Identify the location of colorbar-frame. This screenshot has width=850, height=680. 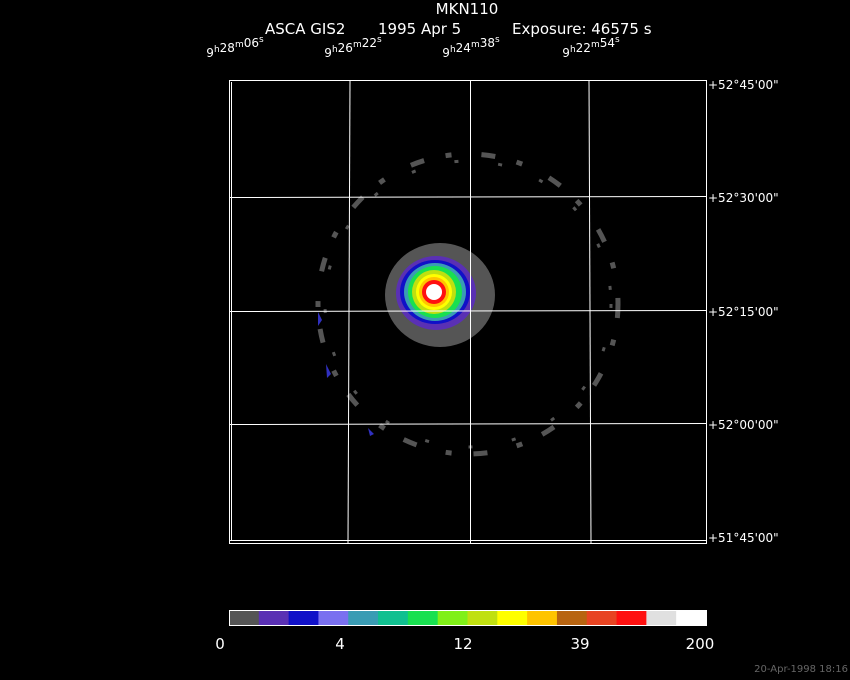
(468, 618).